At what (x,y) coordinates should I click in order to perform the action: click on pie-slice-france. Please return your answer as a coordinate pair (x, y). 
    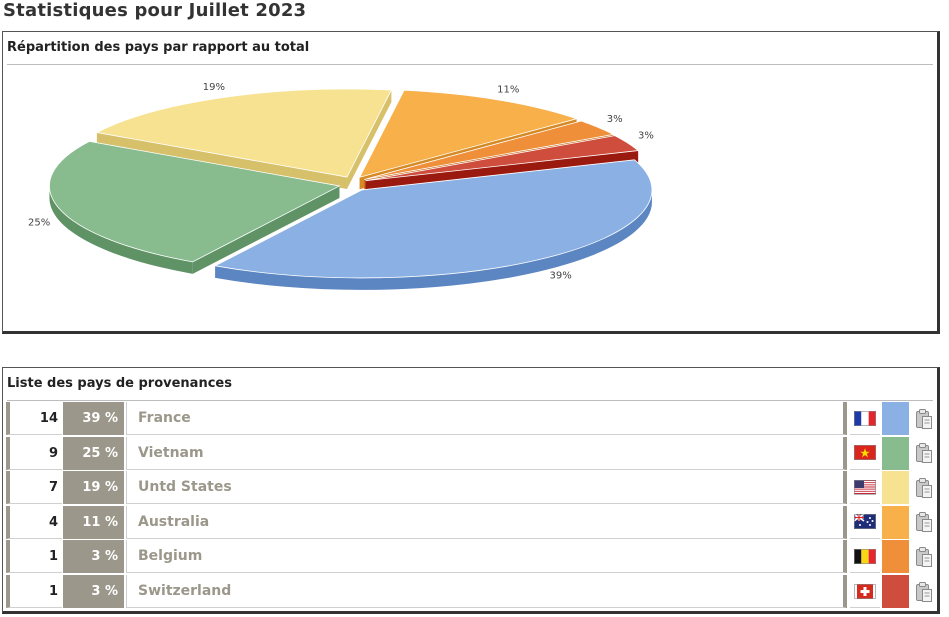
    Looking at the image, I should click on (433, 224).